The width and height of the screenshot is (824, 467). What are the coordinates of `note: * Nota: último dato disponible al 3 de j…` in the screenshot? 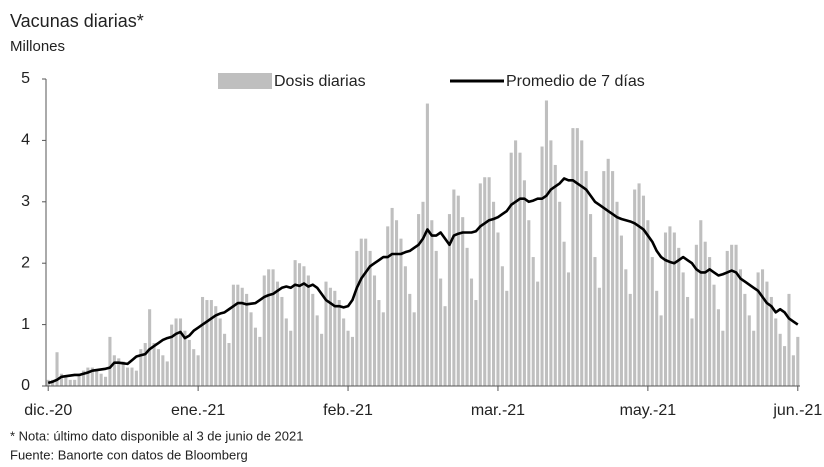 It's located at (156, 435).